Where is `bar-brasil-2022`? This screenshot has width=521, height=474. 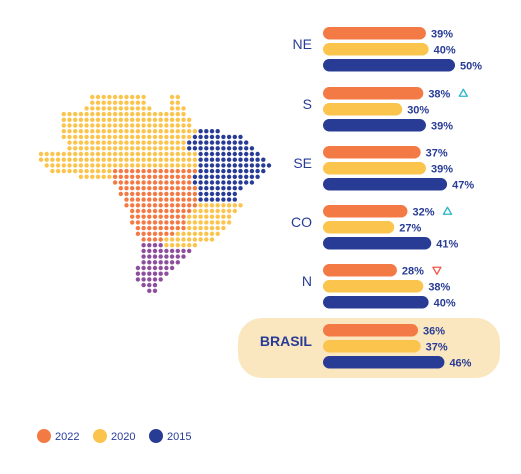
bar-brasil-2022 is located at coordinates (371, 330).